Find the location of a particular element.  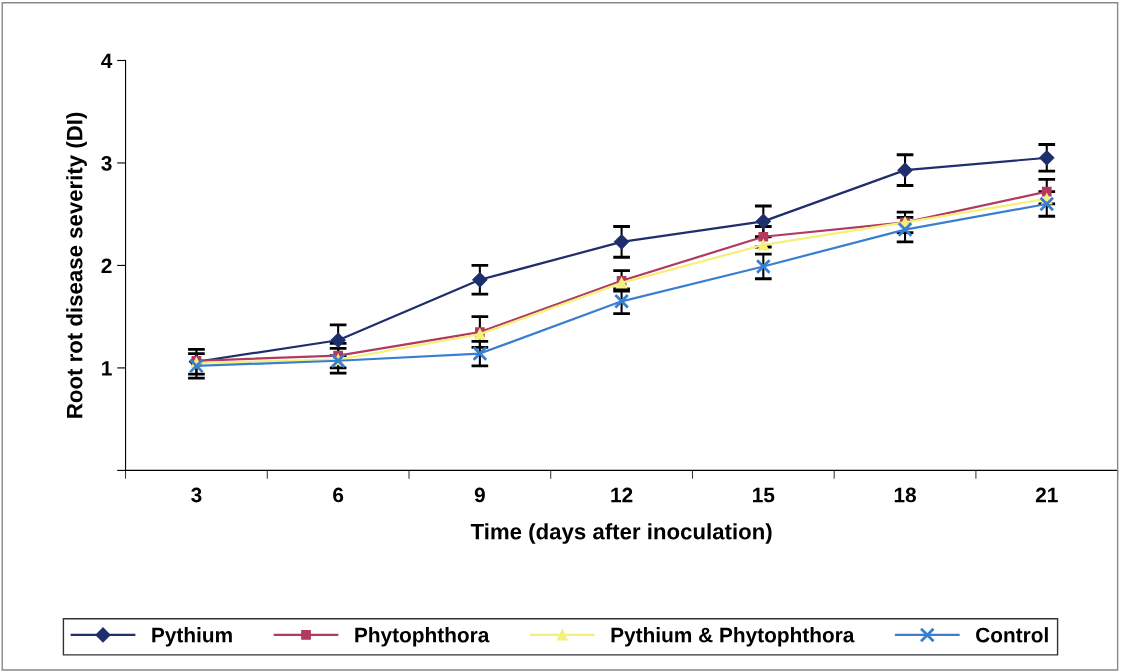

legend-label: Pythium is located at coordinates (192, 637).